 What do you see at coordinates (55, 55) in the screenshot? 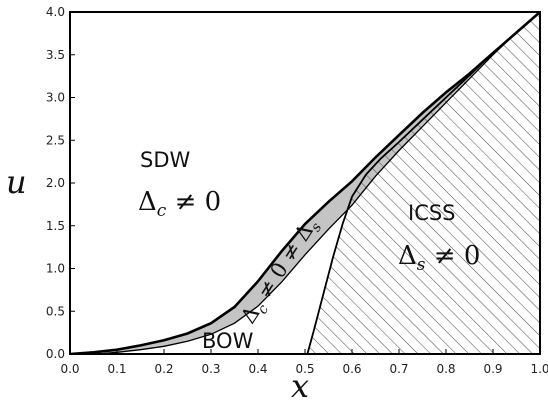
I see `y-tick-label: 3.5` at bounding box center [55, 55].